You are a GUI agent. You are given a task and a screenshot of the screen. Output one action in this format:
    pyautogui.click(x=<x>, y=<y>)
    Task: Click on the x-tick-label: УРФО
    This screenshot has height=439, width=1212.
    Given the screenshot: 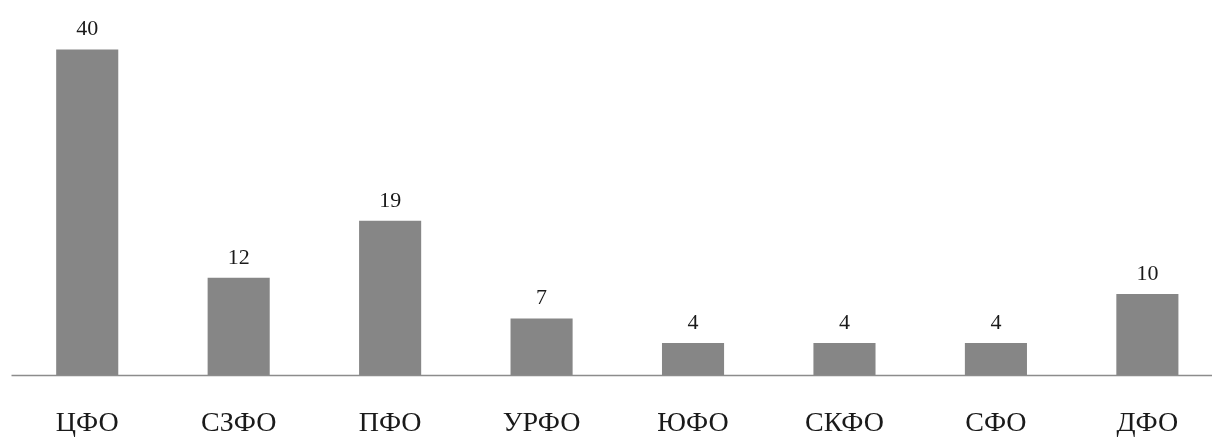 What is the action you would take?
    pyautogui.click(x=541, y=421)
    